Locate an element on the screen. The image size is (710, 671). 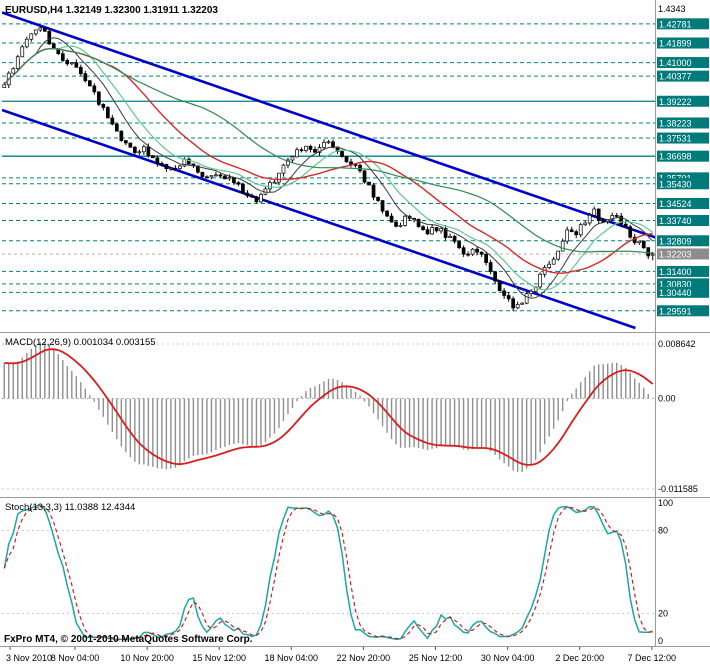
price-level-label: 1.33740 is located at coordinates (675, 221).